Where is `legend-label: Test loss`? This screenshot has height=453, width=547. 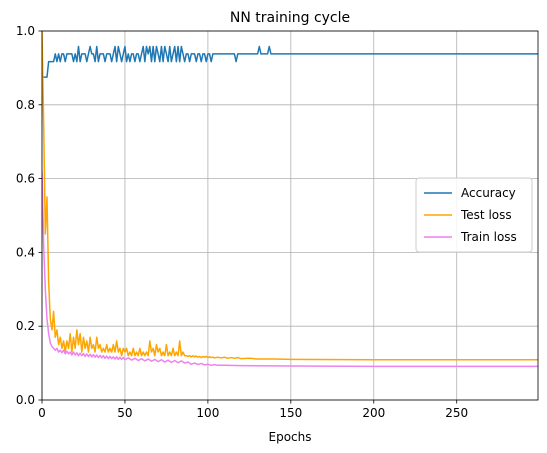
legend-label: Test loss is located at coordinates (486, 215).